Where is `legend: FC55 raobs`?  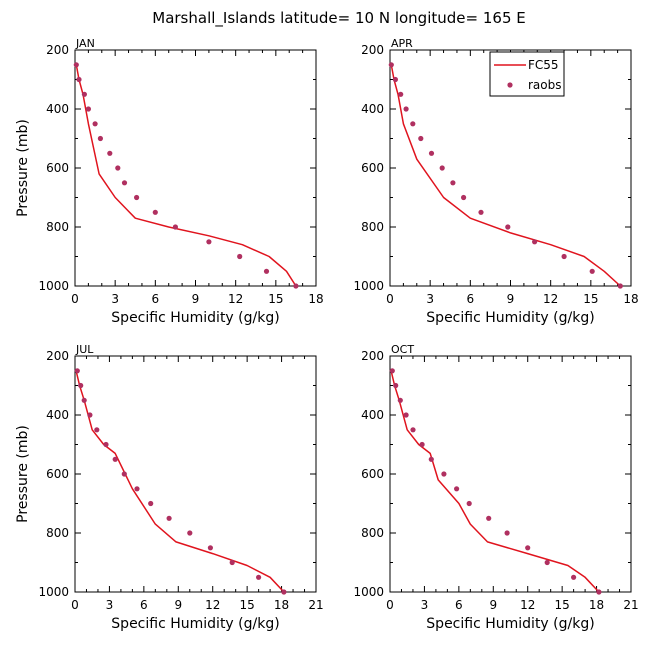 legend: FC55 raobs is located at coordinates (527, 74).